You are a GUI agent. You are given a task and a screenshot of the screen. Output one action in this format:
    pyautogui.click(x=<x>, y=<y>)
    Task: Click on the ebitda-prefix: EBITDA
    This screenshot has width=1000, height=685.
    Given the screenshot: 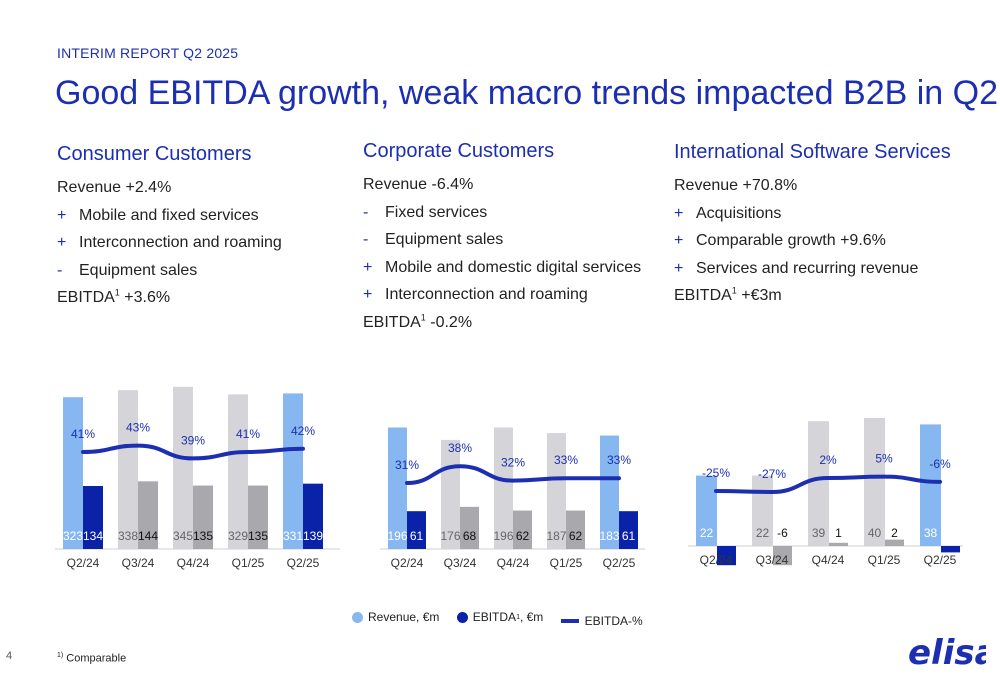 What is the action you would take?
    pyautogui.click(x=392, y=322)
    